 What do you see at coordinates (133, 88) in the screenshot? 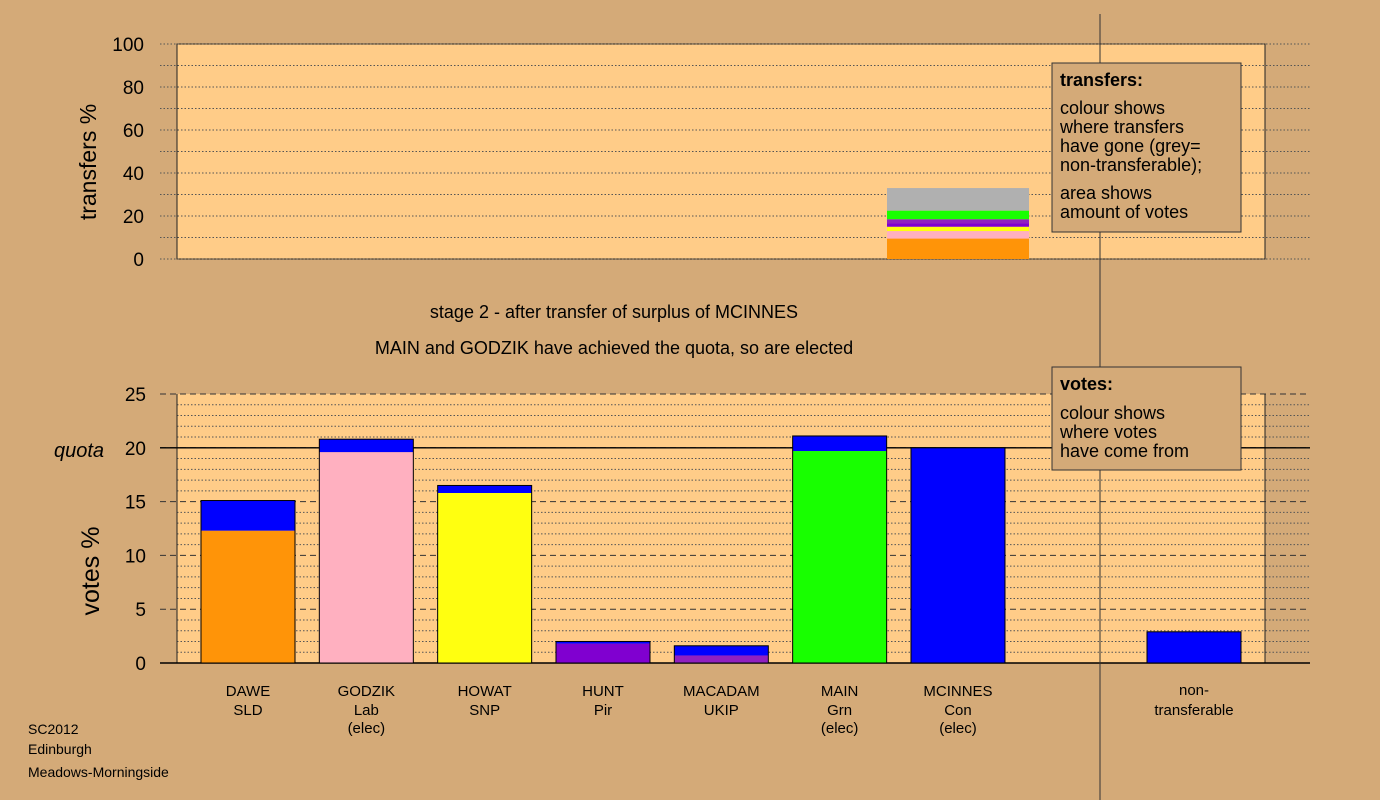
I see `transfers-tick-label: 80` at bounding box center [133, 88].